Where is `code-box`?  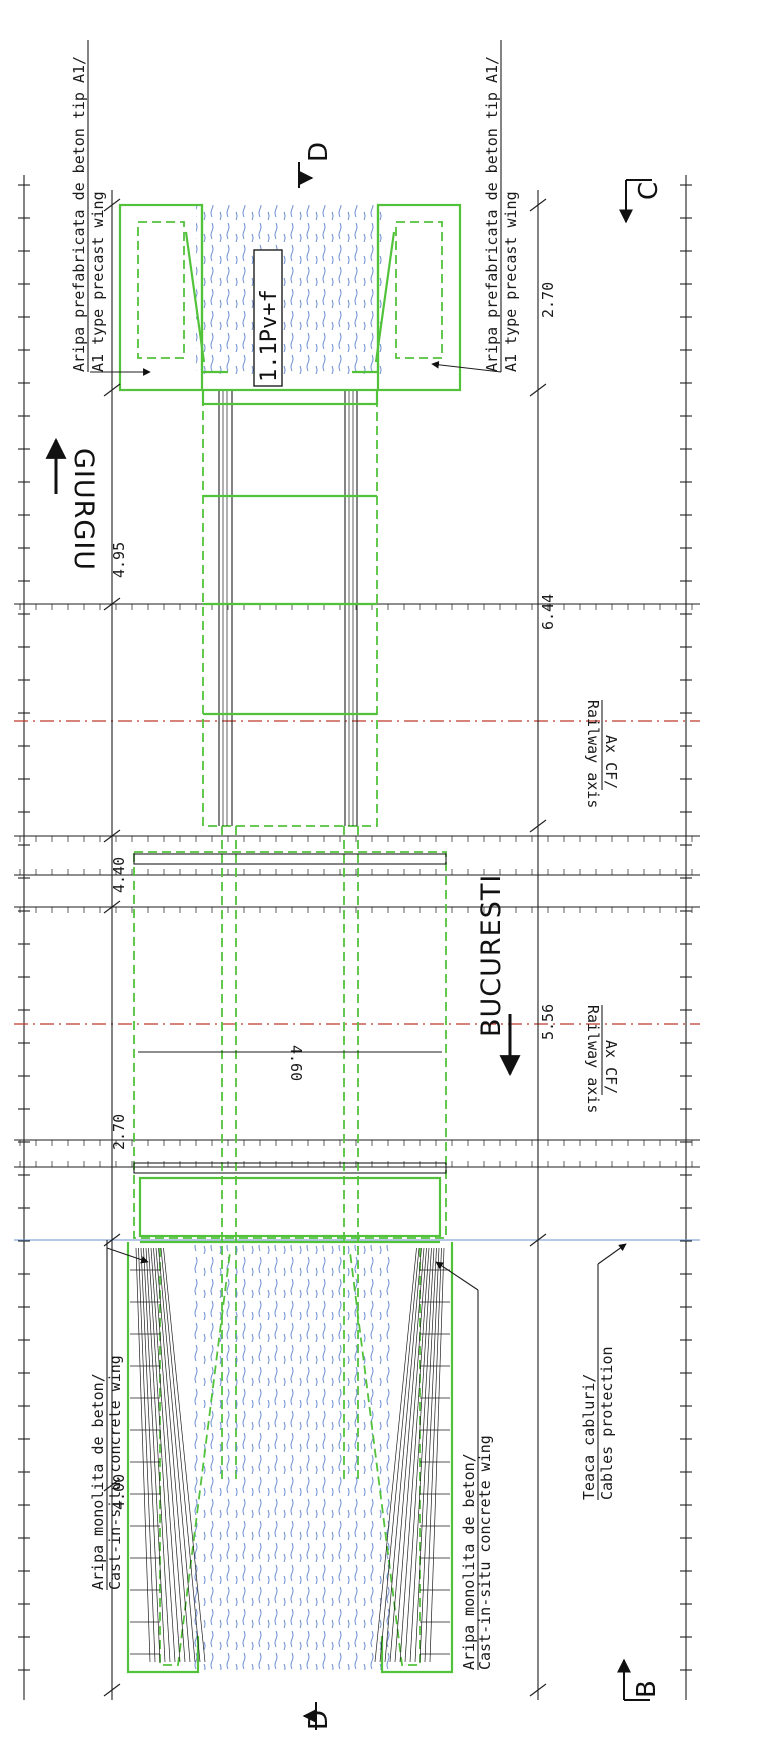
code-box is located at coordinates (268, 318).